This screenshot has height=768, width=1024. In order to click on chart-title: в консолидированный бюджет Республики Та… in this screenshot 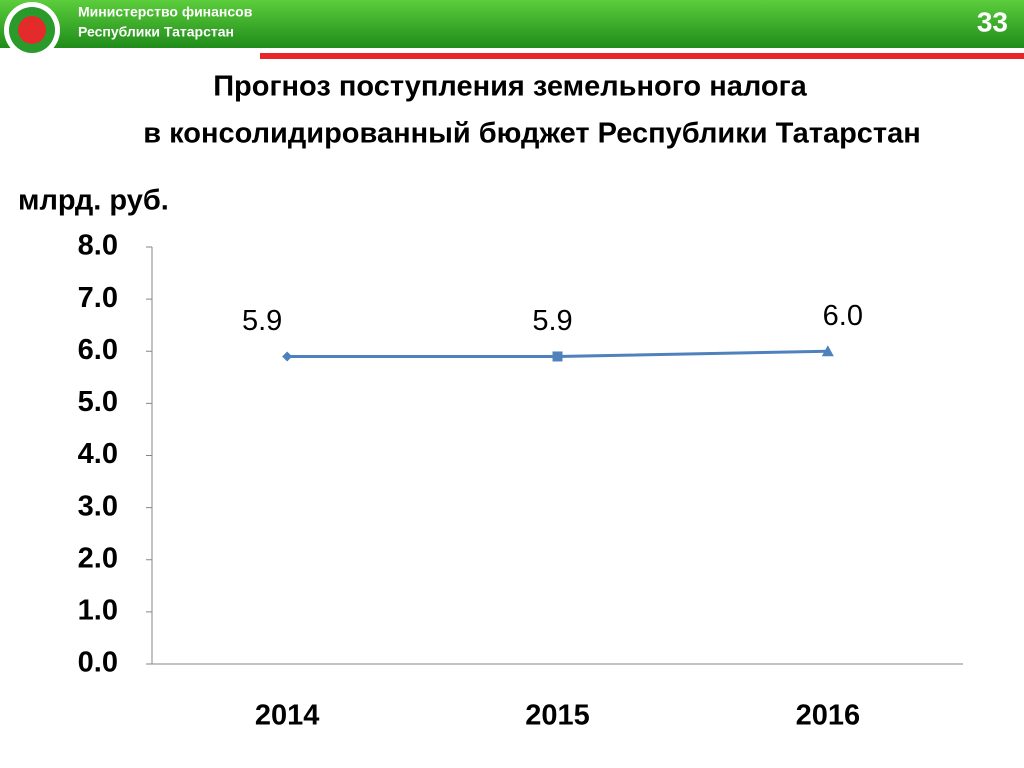, I will do `click(532, 134)`.